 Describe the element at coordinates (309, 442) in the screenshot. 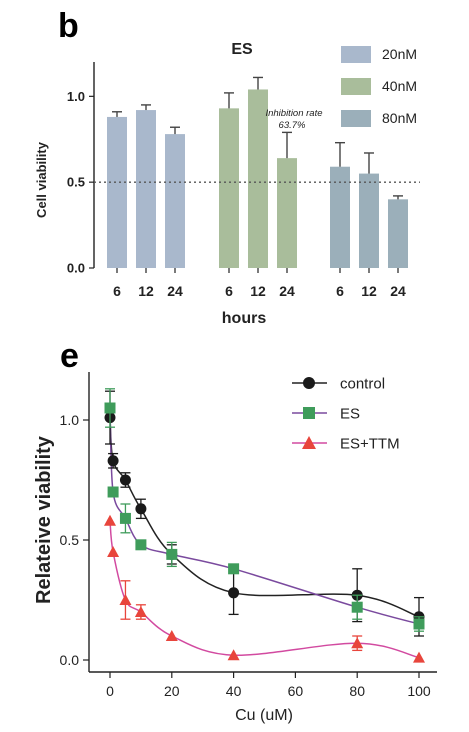

I see `legend-marker-ES+TTM` at that location.